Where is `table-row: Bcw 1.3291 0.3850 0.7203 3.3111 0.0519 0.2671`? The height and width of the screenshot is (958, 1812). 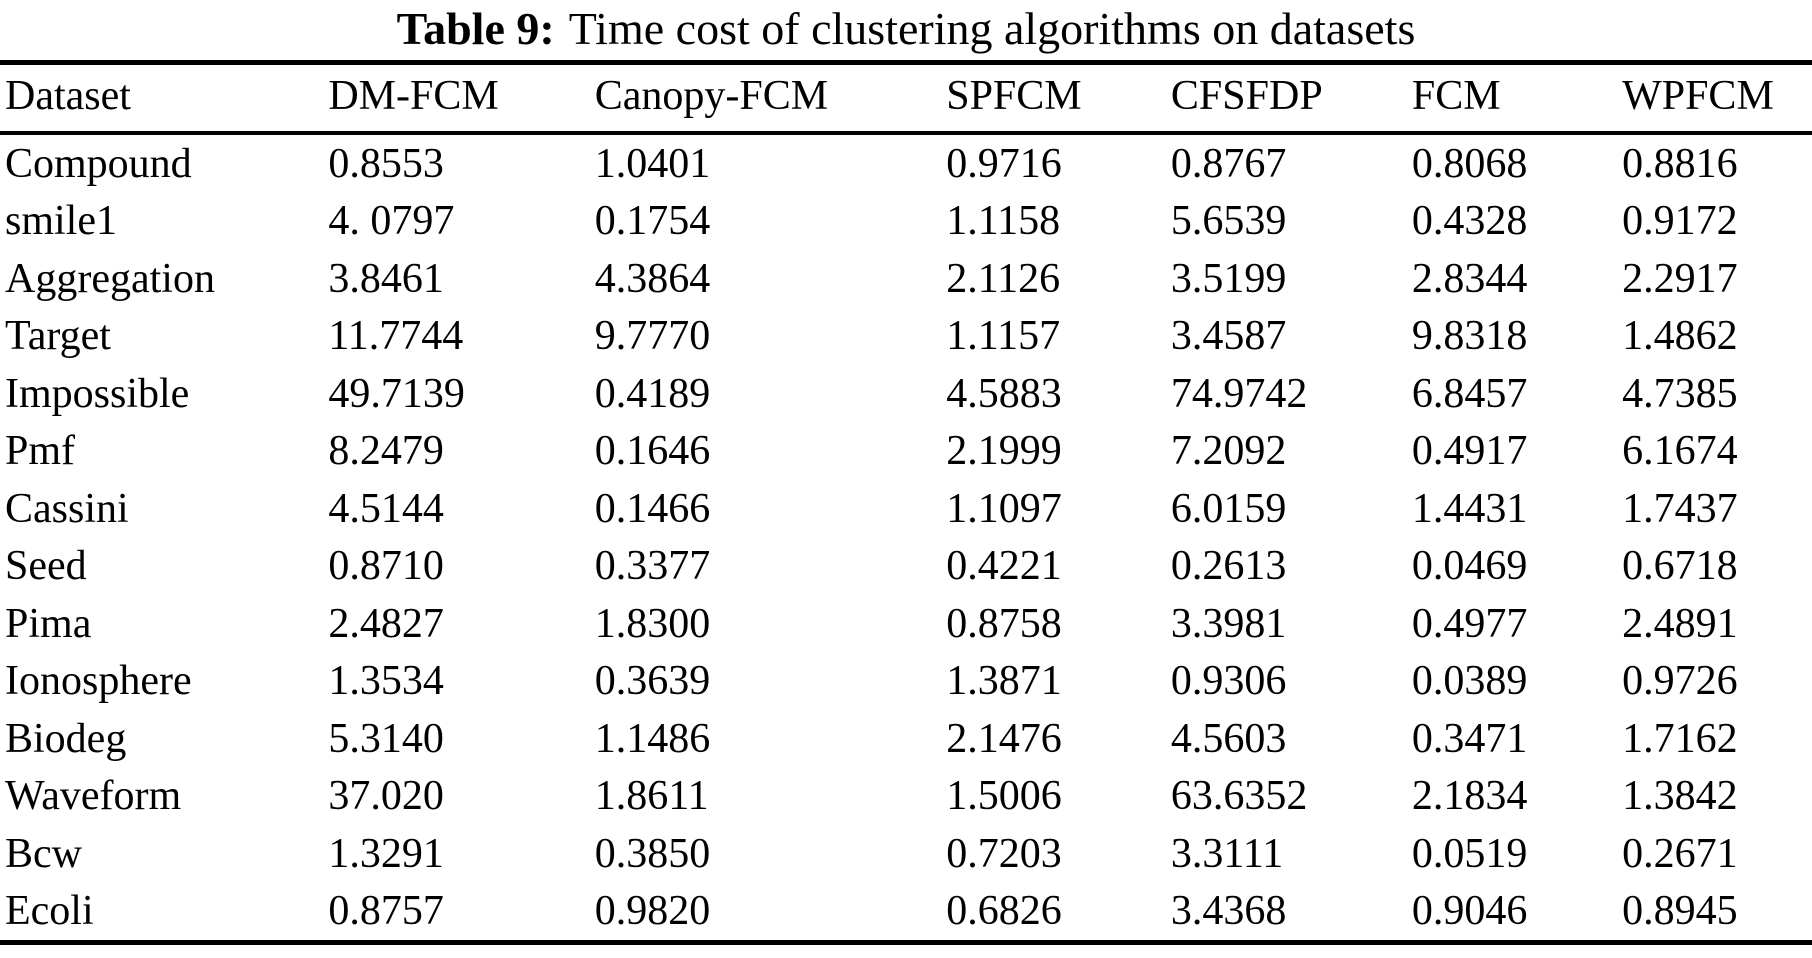
table-row: Bcw 1.3291 0.3850 0.7203 3.3111 0.0519 0.2671 is located at coordinates (906, 854).